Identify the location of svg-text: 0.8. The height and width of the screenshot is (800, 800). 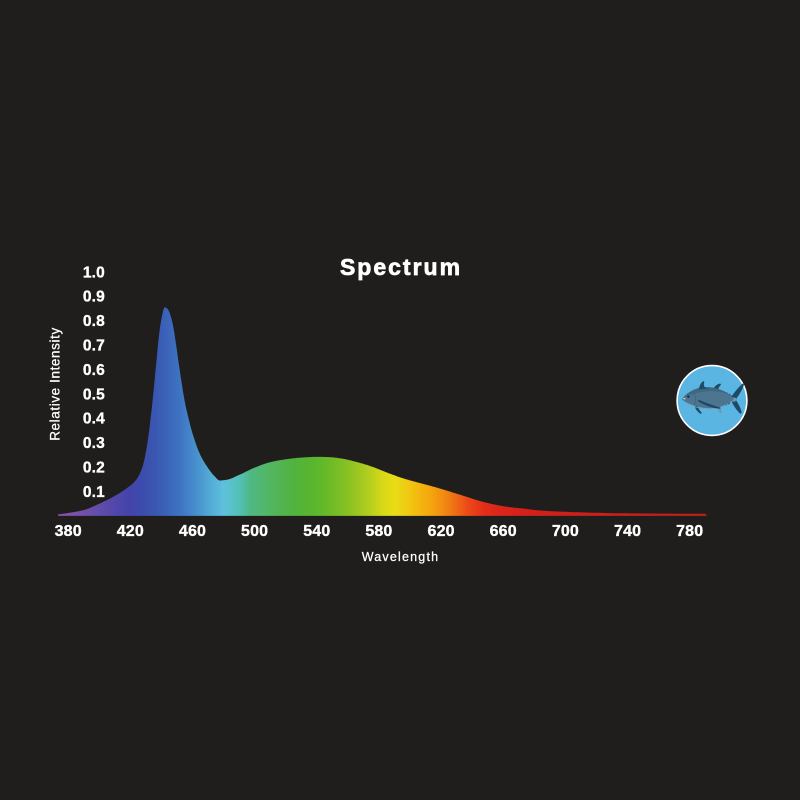
(94, 321).